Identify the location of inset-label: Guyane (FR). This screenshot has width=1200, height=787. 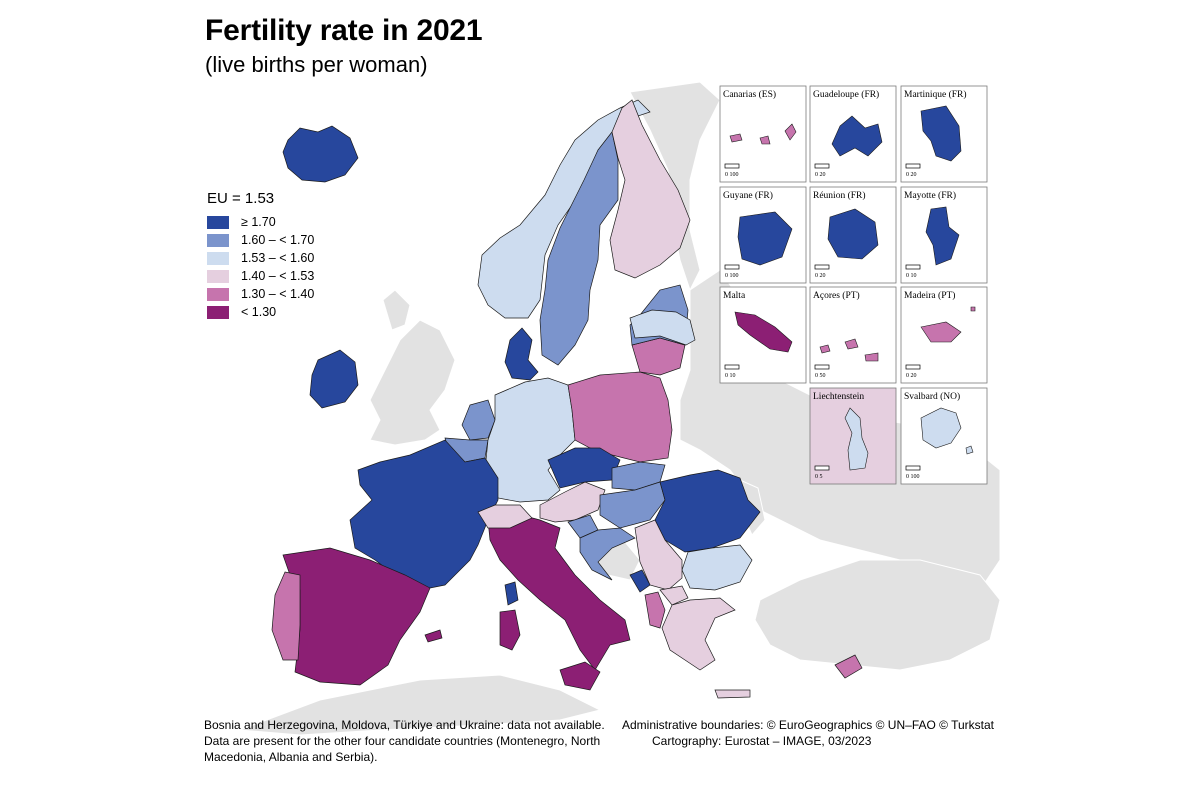
(748, 195).